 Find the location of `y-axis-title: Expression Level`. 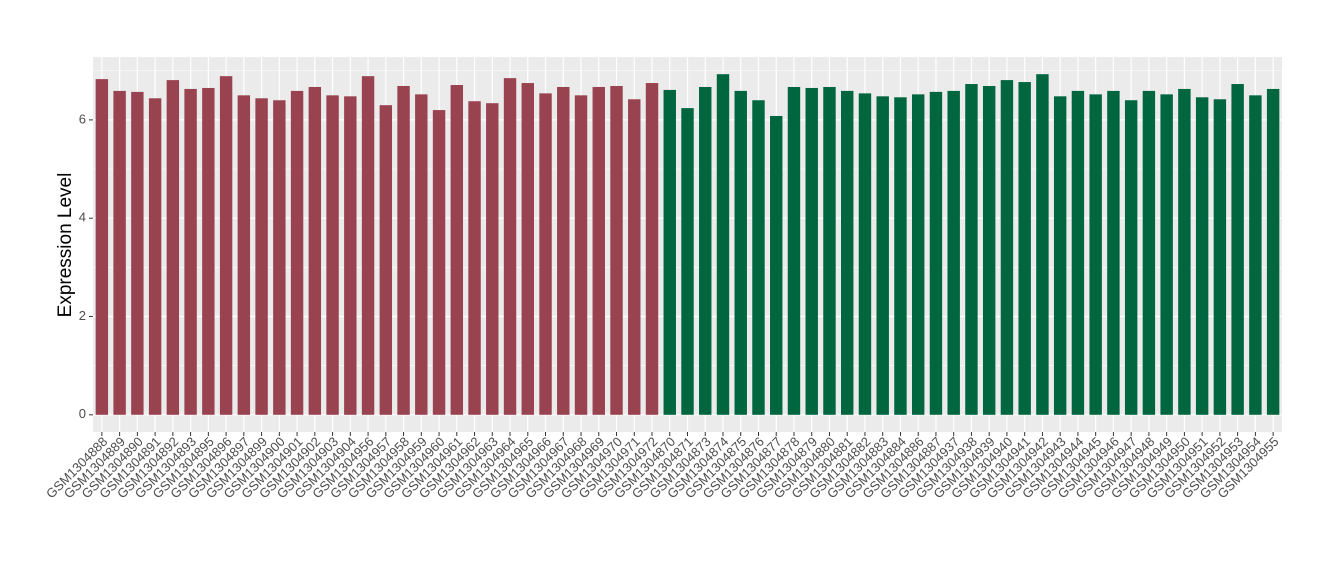

y-axis-title: Expression Level is located at coordinates (65, 245).